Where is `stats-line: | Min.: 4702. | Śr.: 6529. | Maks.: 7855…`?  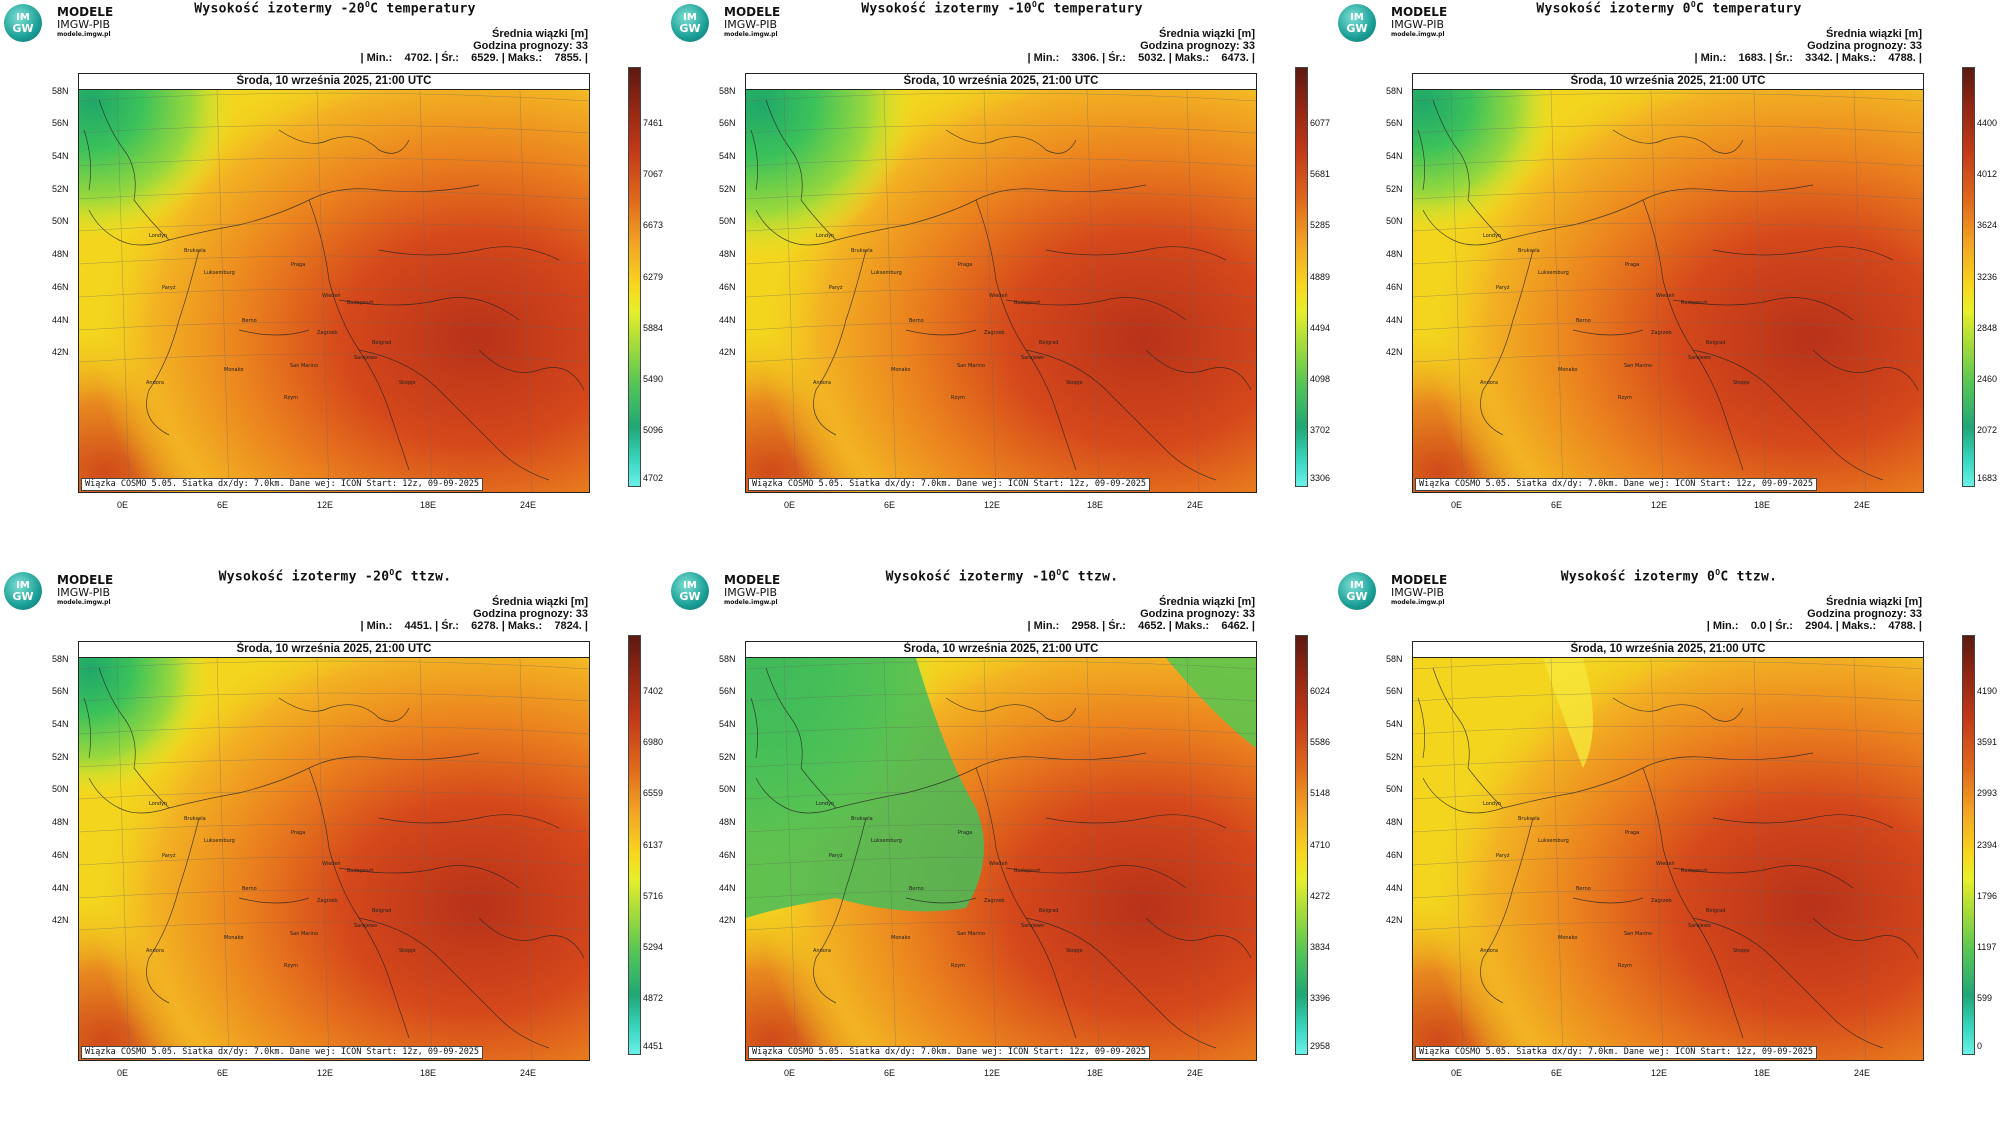
stats-line: | Min.: 4702. | Śr.: 6529. | Maks.: 7855… is located at coordinates (474, 58).